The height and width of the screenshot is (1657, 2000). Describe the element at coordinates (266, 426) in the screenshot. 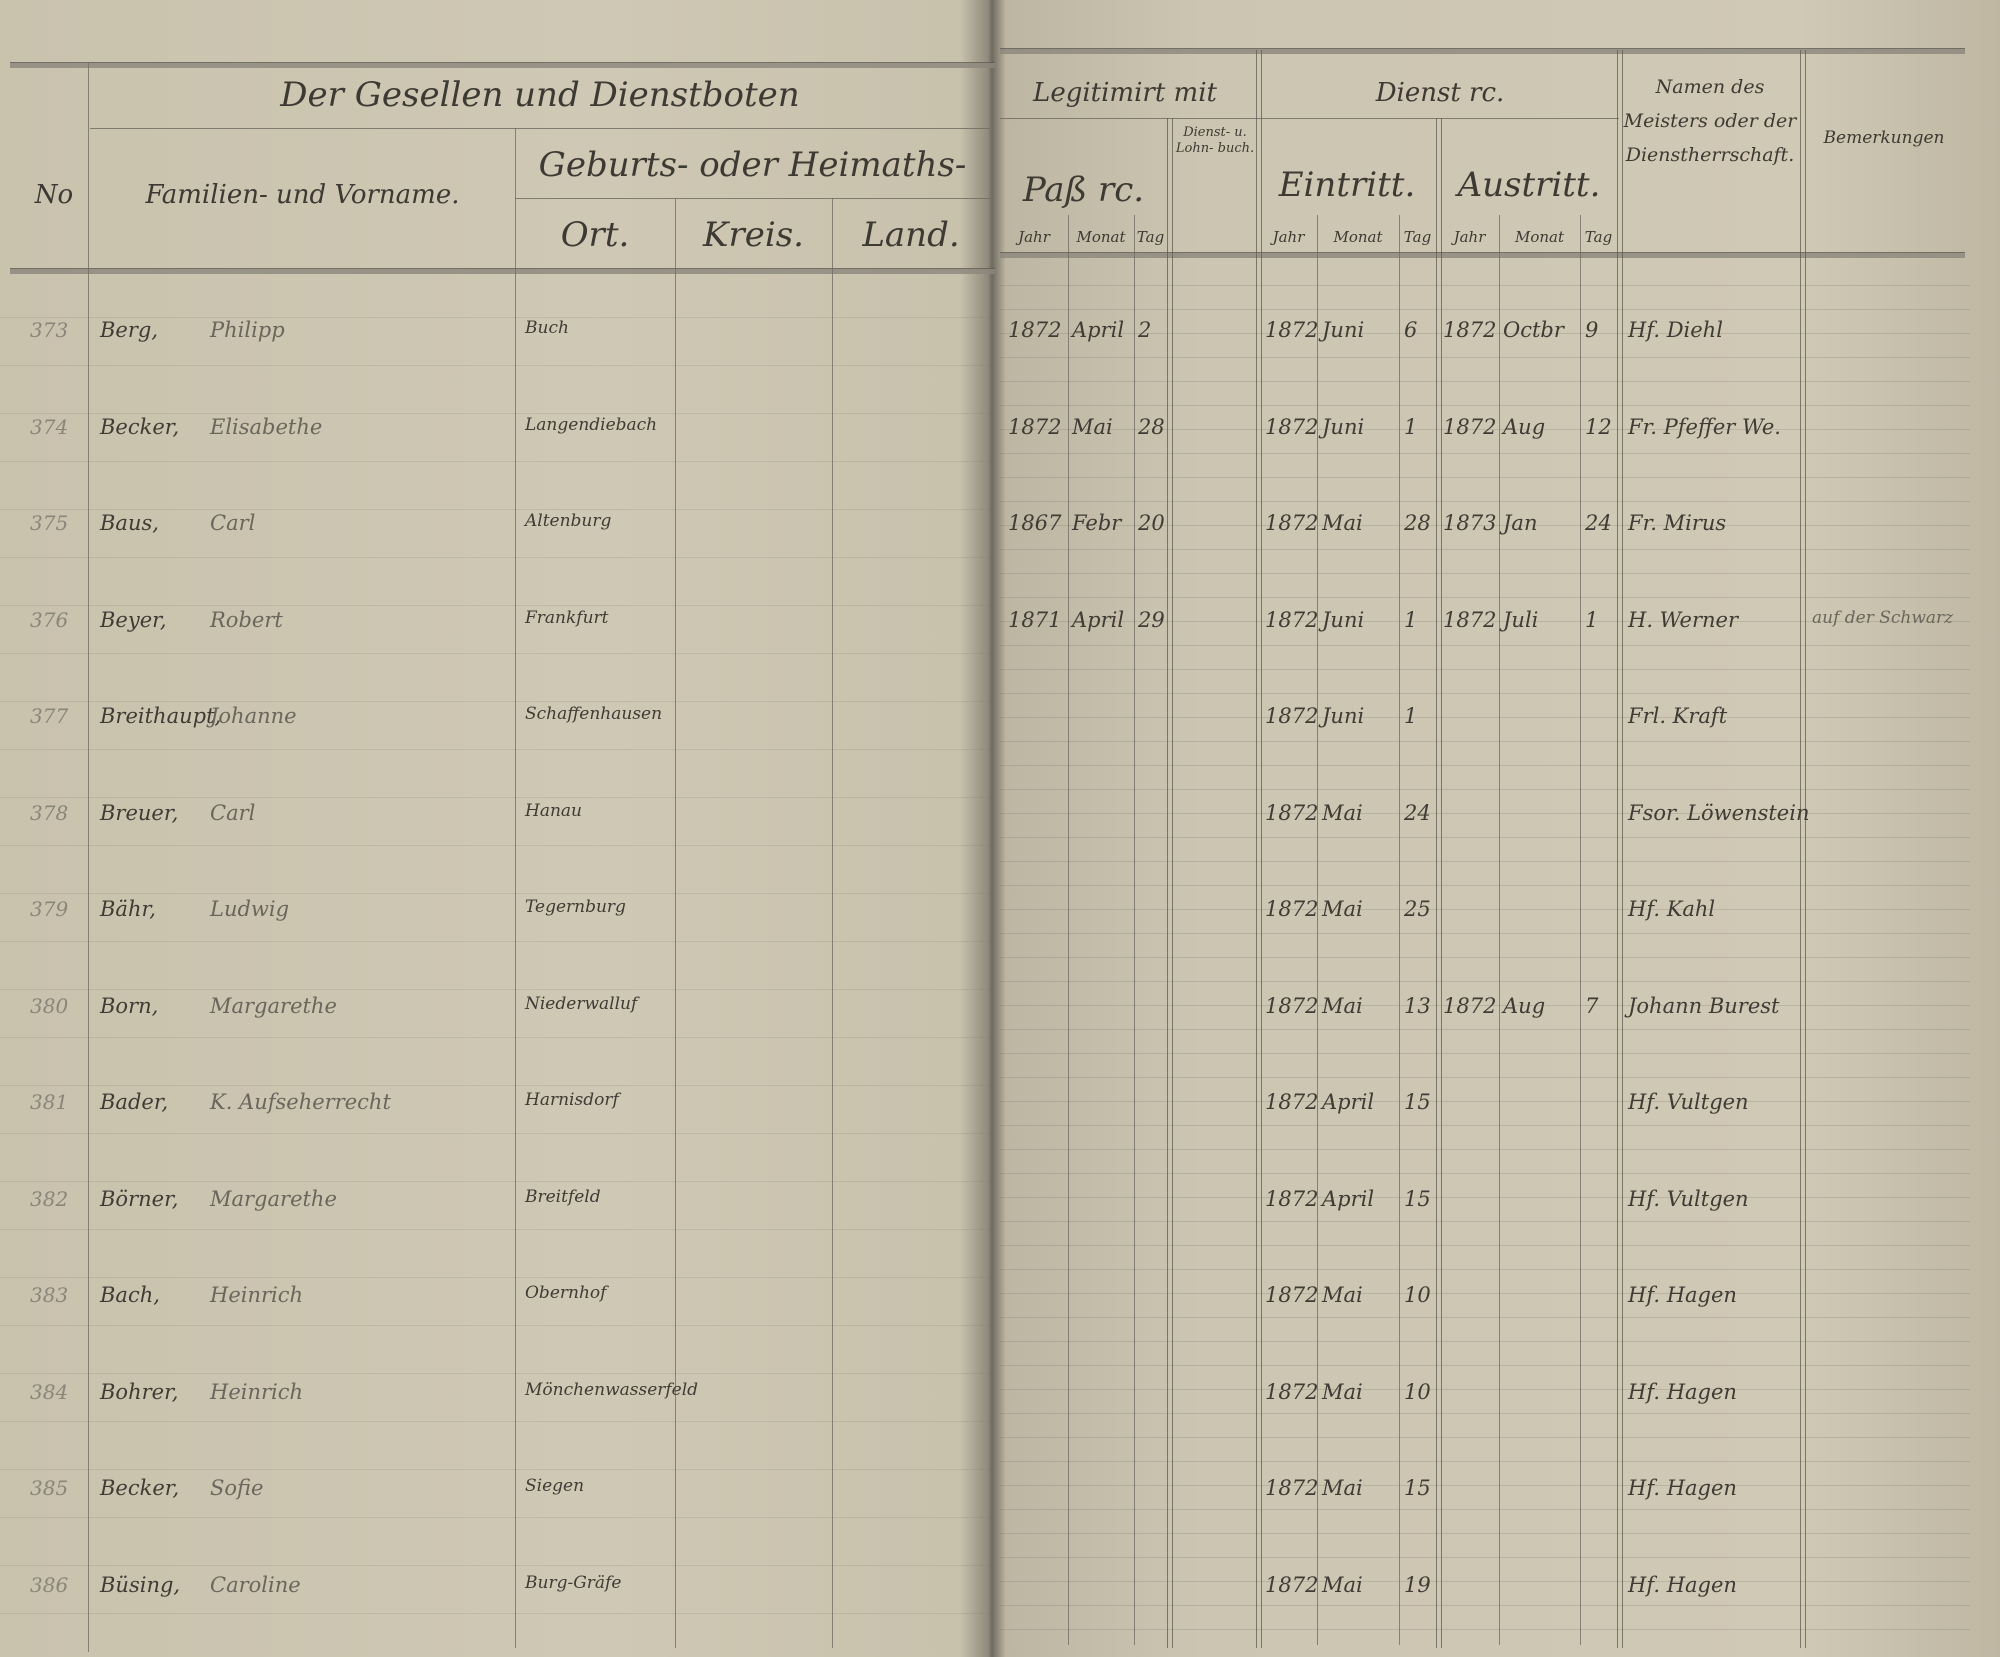

I see `entry-given-name: Elisabethe` at that location.